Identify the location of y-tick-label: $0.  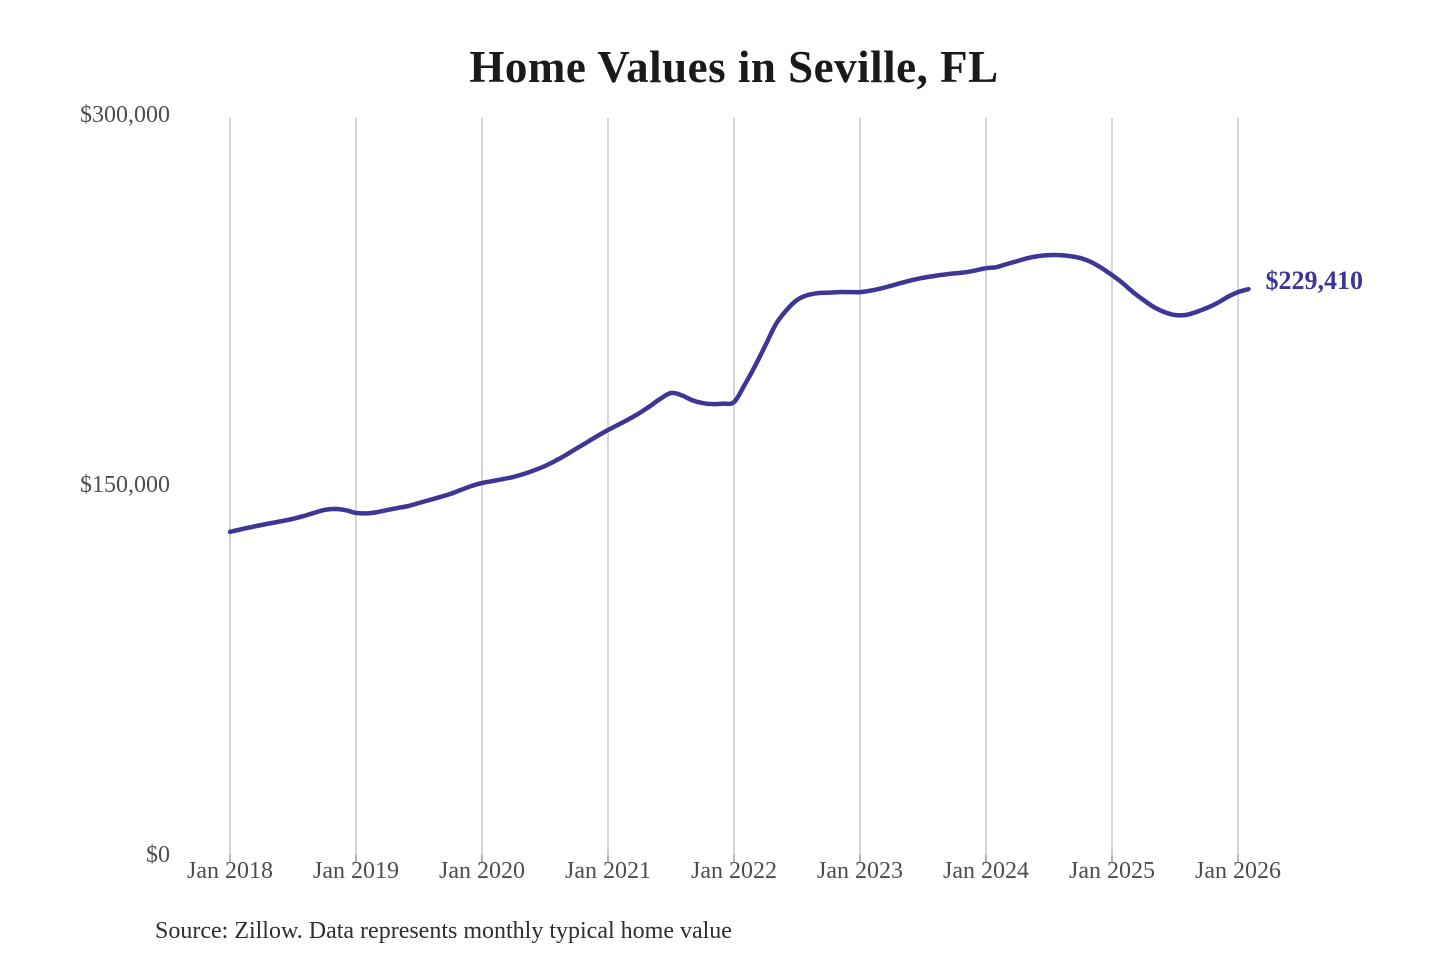
(158, 855).